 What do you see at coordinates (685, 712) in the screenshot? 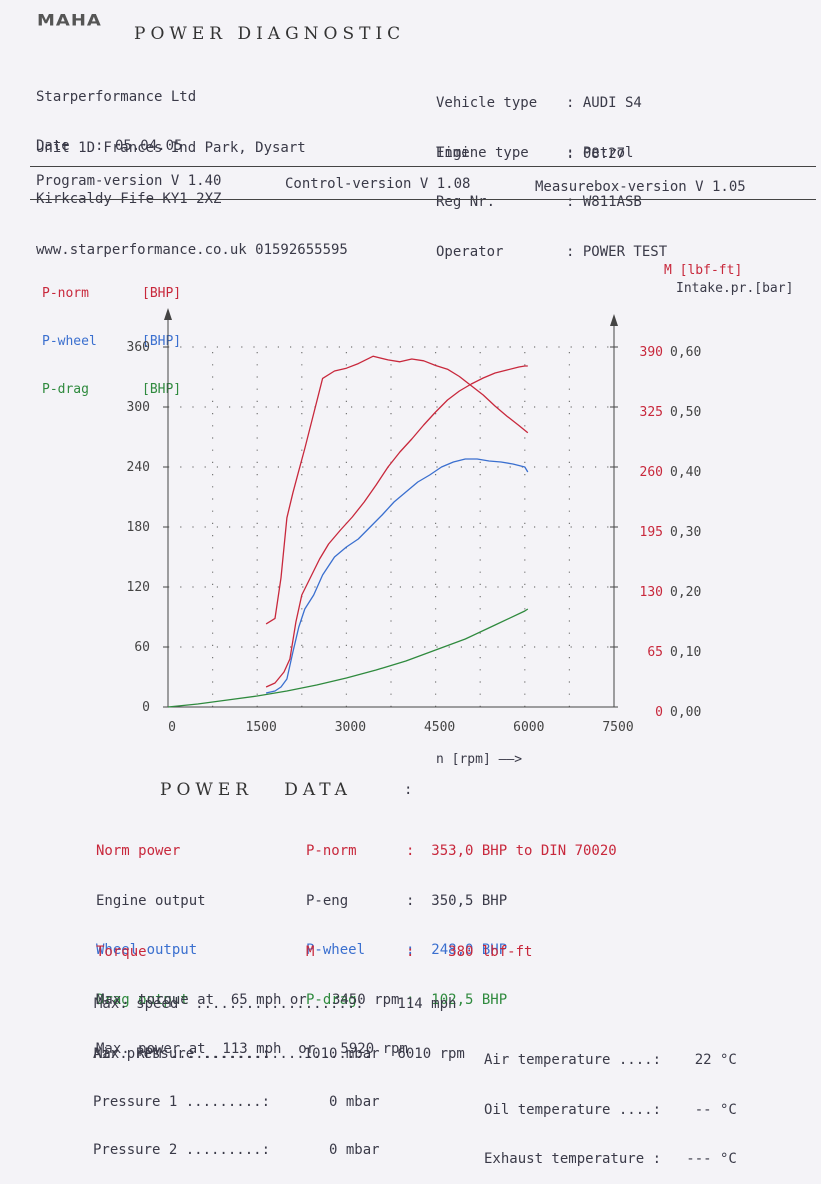
I see `intake-tick-label: 0,00` at bounding box center [685, 712].